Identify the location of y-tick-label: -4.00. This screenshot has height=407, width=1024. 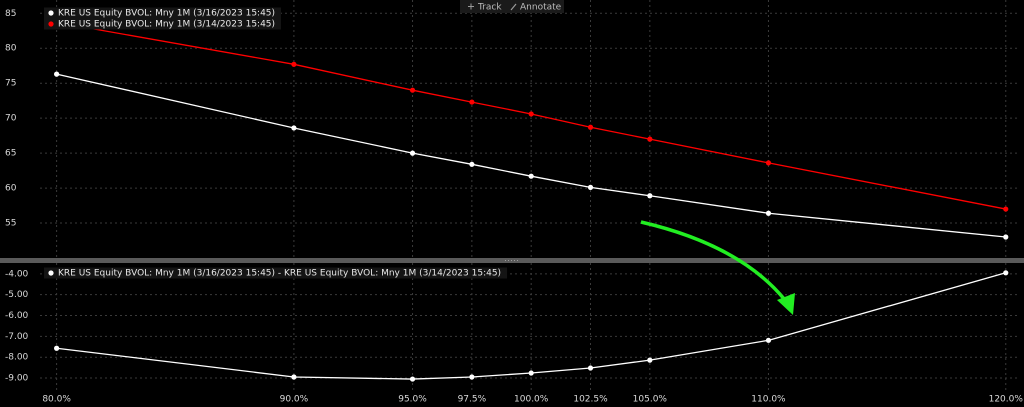
(17, 274).